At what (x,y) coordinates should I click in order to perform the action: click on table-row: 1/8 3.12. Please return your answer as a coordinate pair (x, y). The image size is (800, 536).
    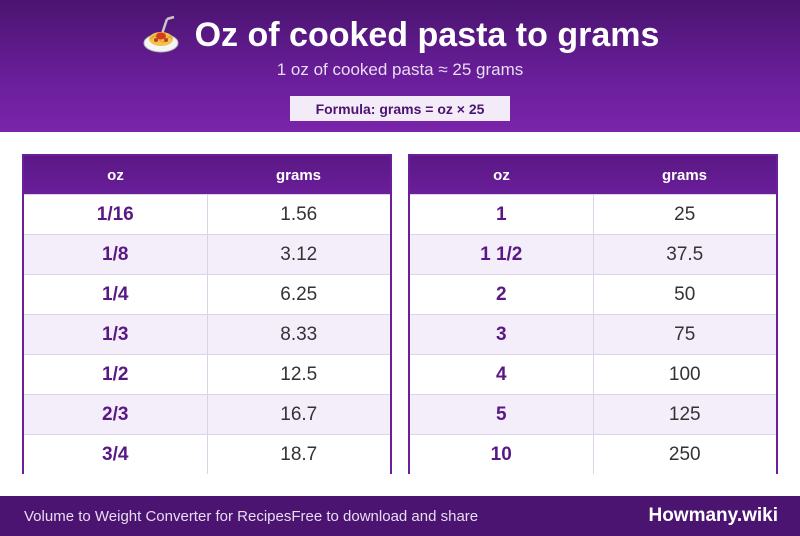
    Looking at the image, I should click on (207, 254).